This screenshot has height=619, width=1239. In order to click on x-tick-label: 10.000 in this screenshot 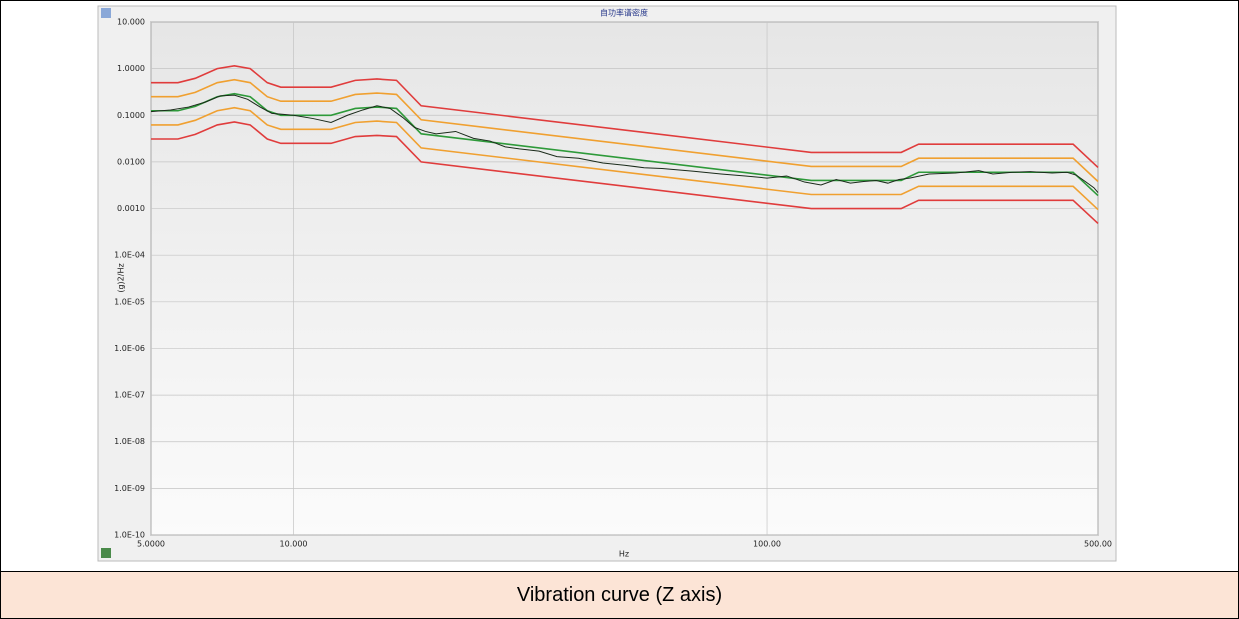, I will do `click(294, 544)`.